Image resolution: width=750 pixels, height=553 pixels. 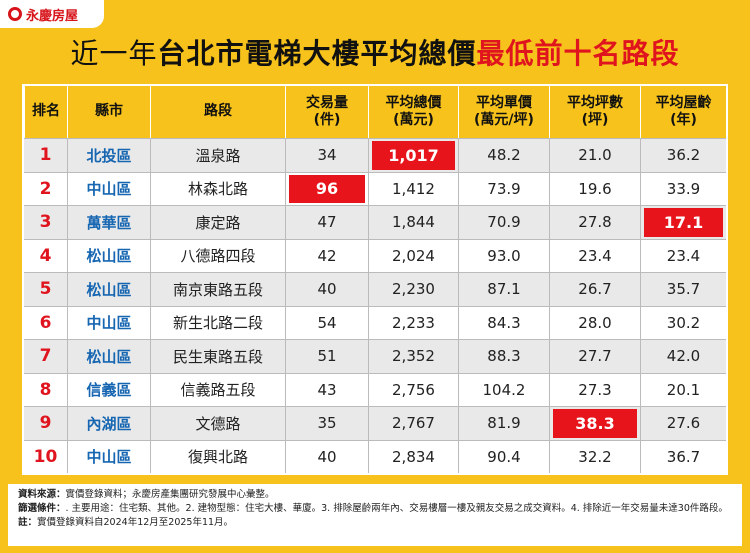 I want to click on table-cell: 北投區, so click(x=108, y=155).